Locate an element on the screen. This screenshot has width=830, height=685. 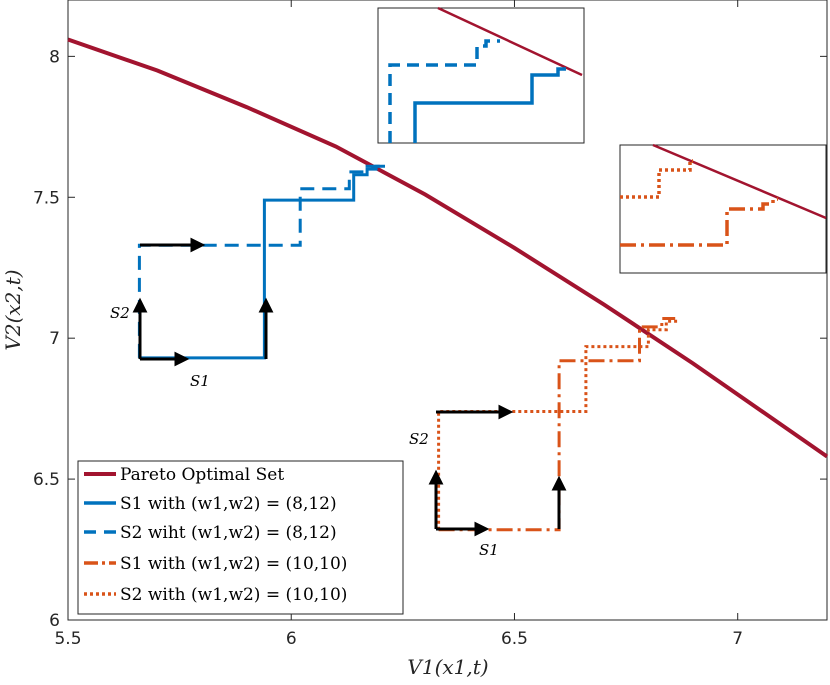
annotation-s1-orange: S1 is located at coordinates (489, 550).